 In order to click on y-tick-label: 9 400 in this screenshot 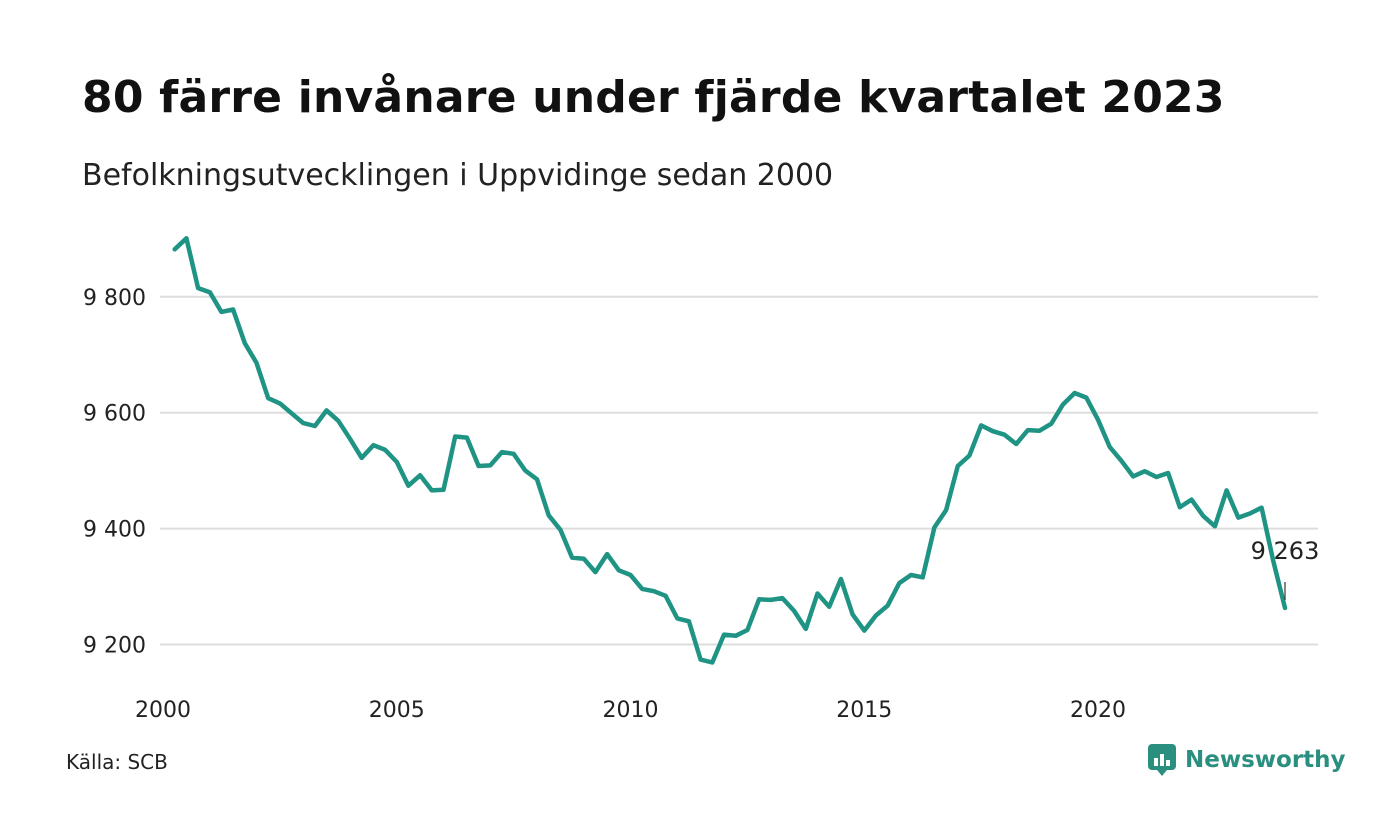, I will do `click(114, 530)`.